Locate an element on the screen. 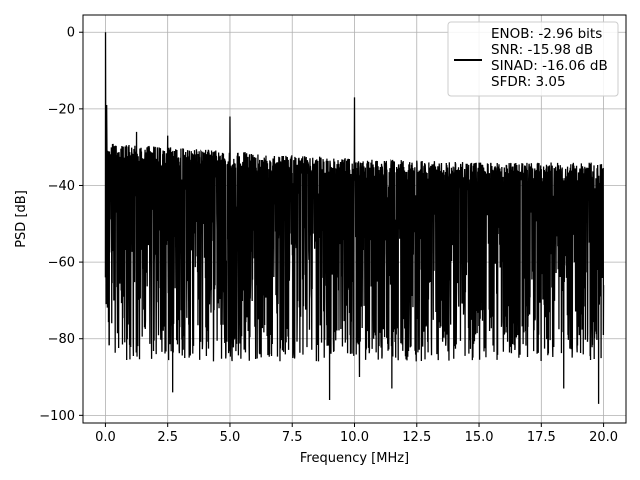 This screenshot has height=480, width=640. x-tick-label-2: 5.0 is located at coordinates (230, 437).